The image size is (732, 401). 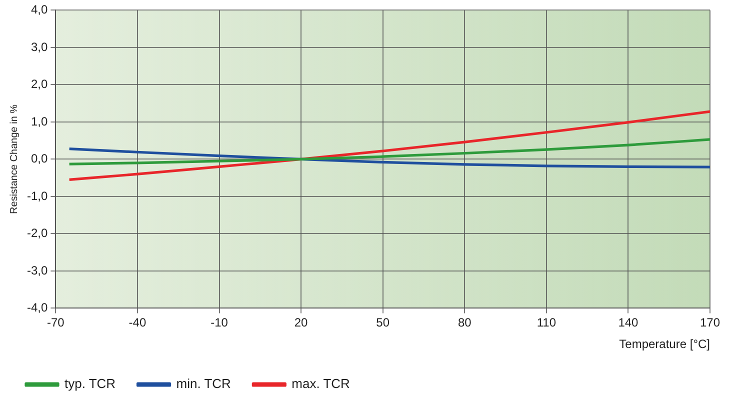 I want to click on x-tick-label: -10, so click(x=219, y=323).